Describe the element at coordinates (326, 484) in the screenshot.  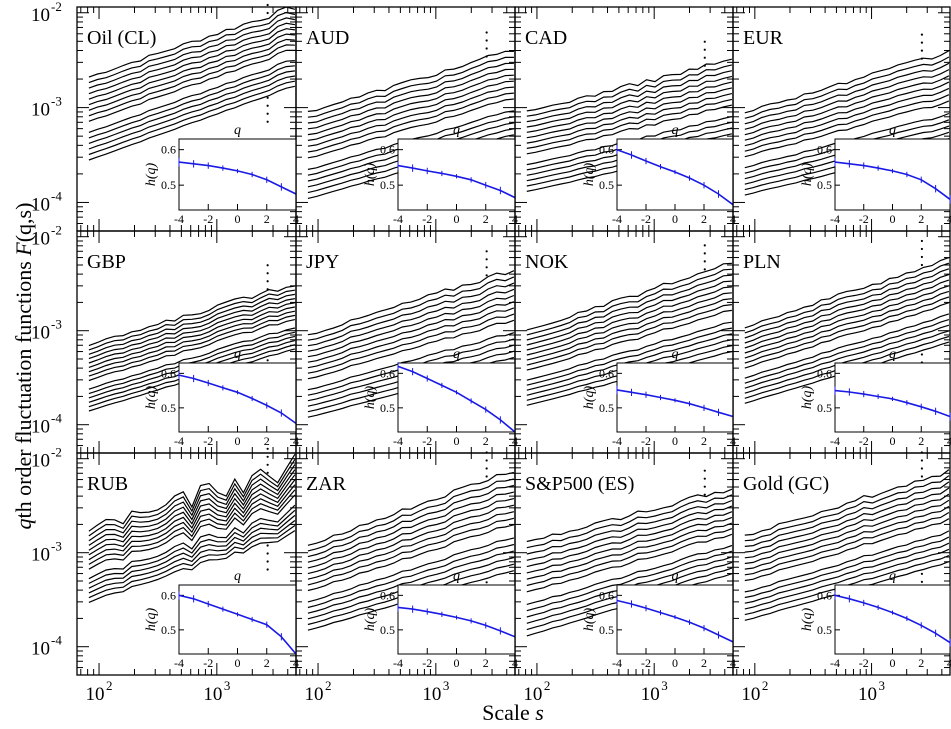
I see `panel-title: ZAR` at that location.